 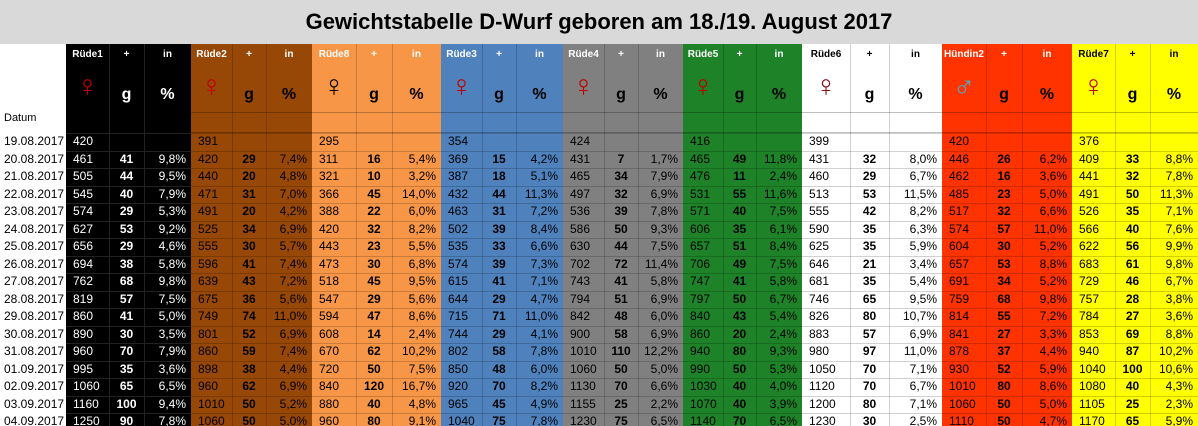 I want to click on gain-cell: 75, so click(x=499, y=420).